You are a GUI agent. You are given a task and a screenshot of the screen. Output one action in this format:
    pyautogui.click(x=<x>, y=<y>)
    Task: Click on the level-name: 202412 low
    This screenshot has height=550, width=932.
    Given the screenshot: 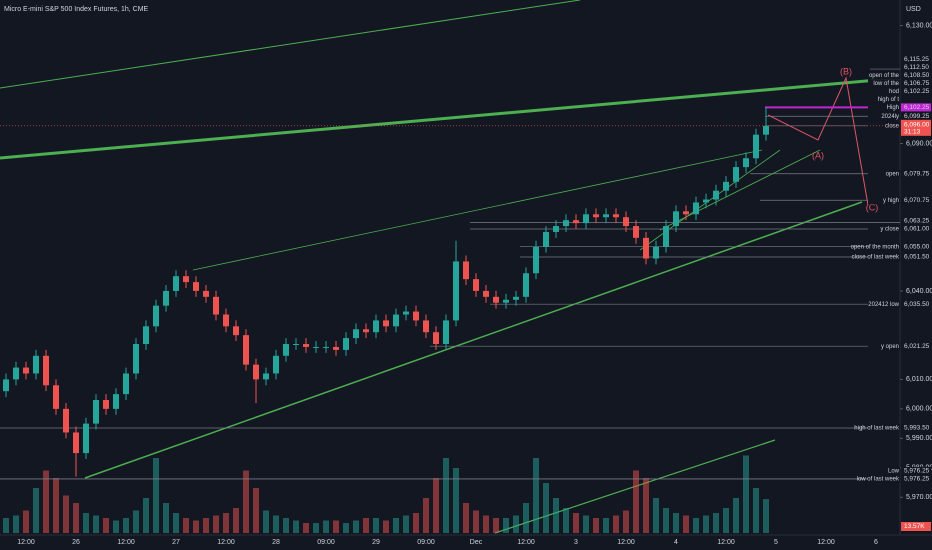 What is the action you would take?
    pyautogui.click(x=883, y=305)
    